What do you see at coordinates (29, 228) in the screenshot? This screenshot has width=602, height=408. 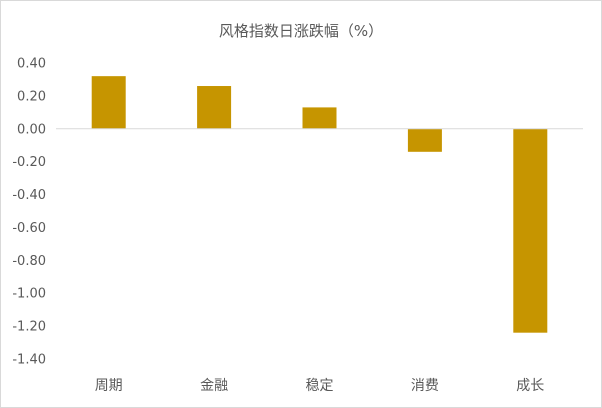 I see `y-tick-label: -0.60` at bounding box center [29, 228].